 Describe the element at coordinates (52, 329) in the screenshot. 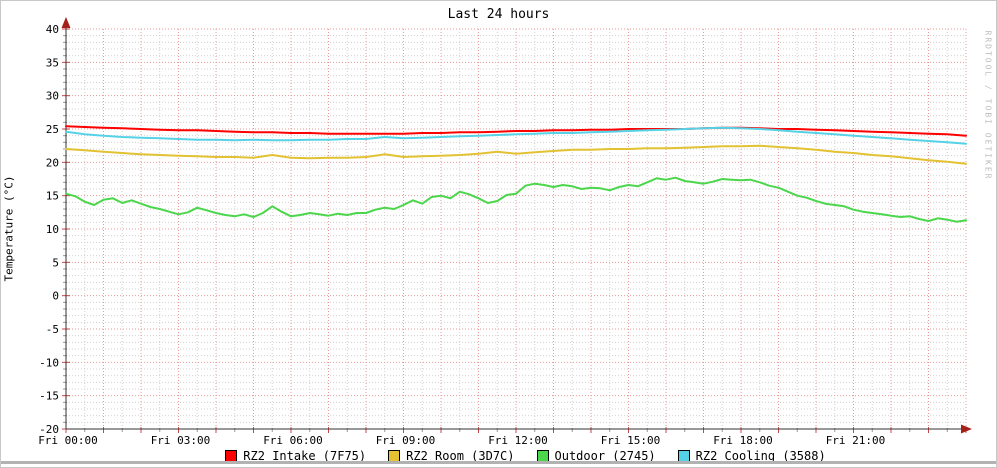

I see `y-tick-label: -5` at that location.